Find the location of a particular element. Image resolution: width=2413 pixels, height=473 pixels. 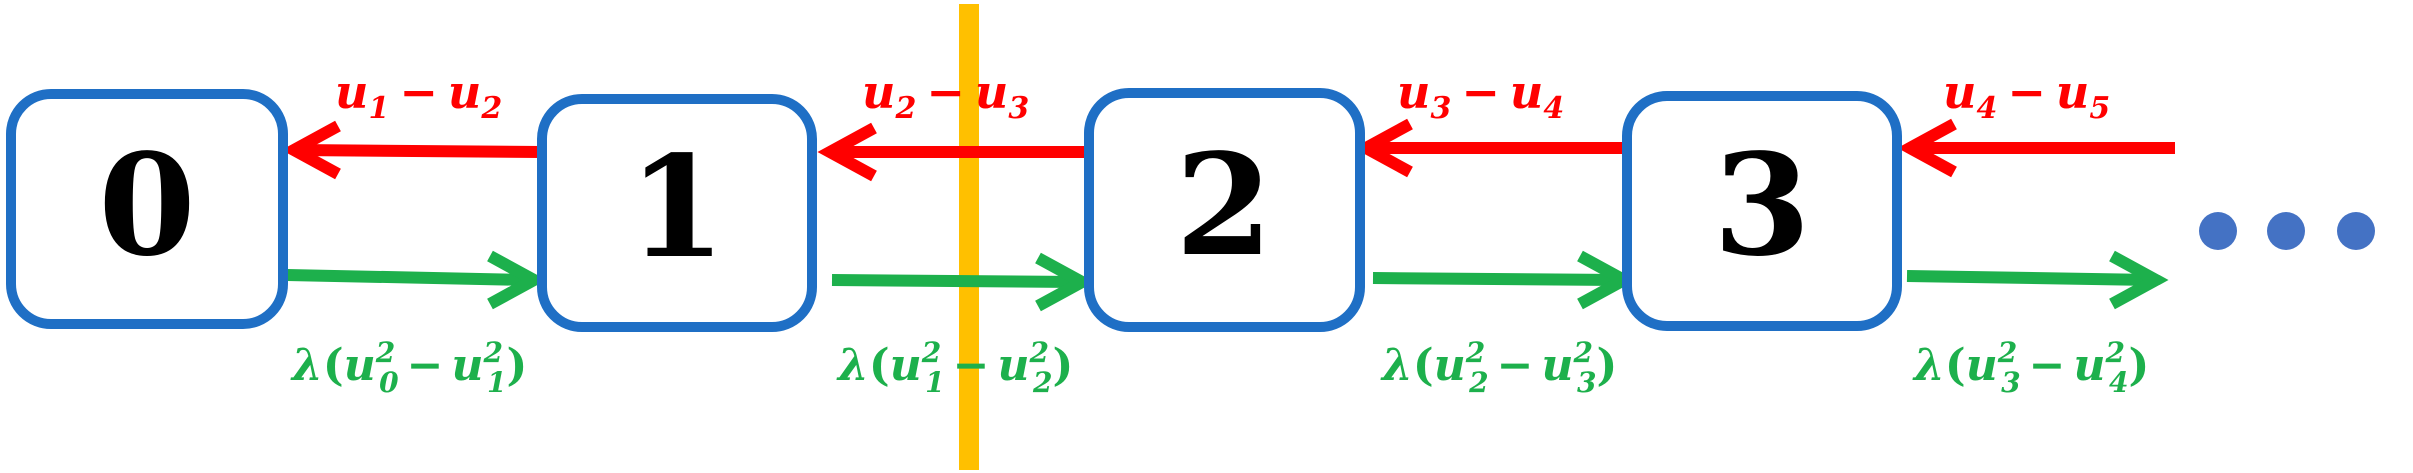

red-edge-label: u2− u3 is located at coordinates (945, 95).